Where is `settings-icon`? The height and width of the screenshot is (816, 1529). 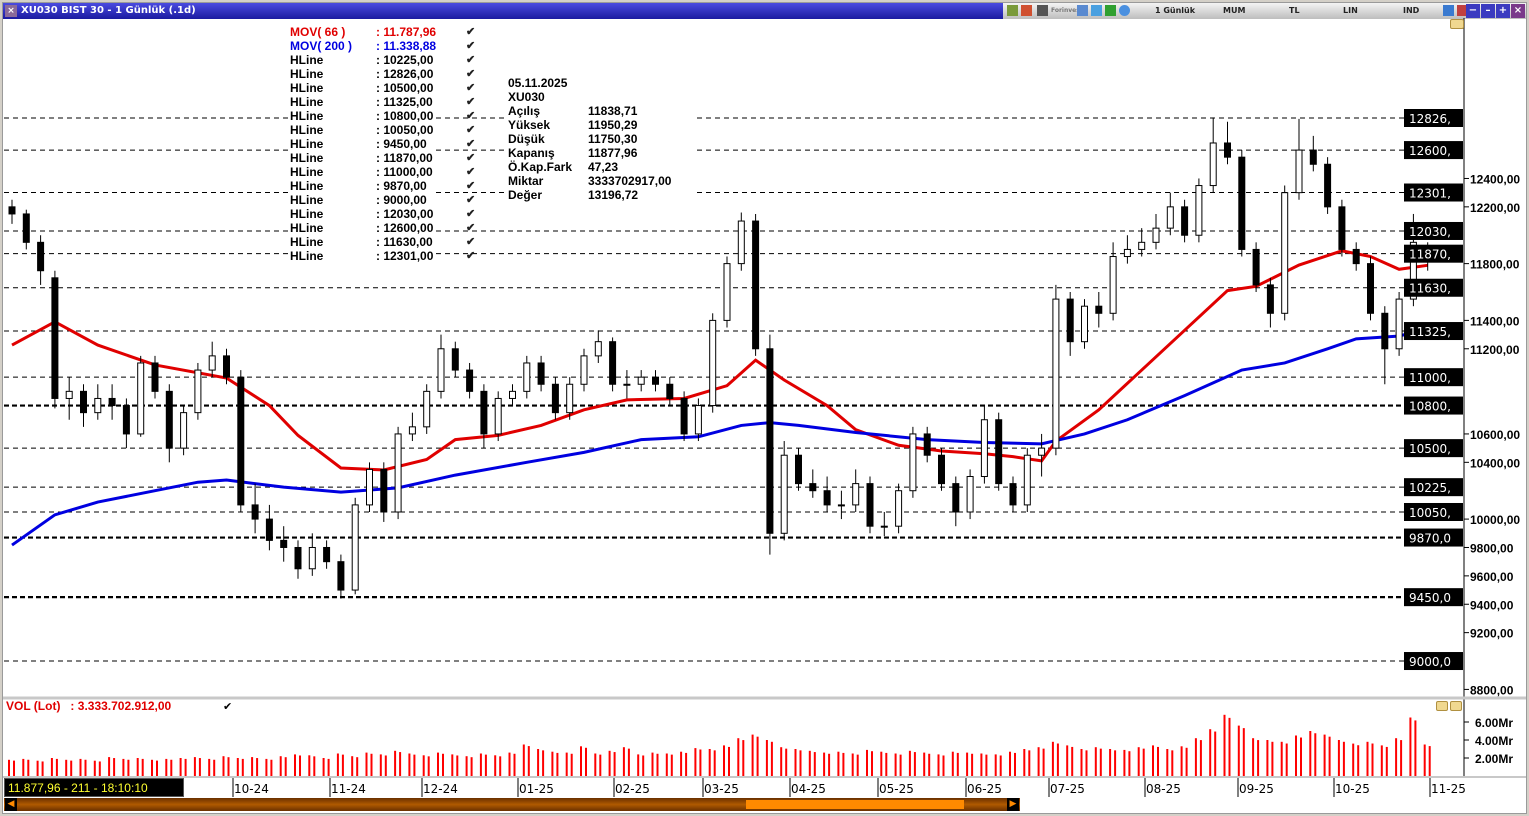 settings-icon is located at coordinates (1462, 10).